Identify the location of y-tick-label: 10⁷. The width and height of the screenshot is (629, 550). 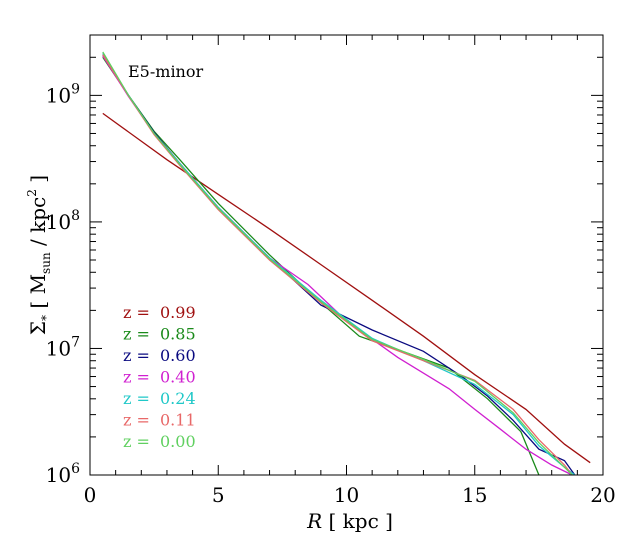
(63, 347).